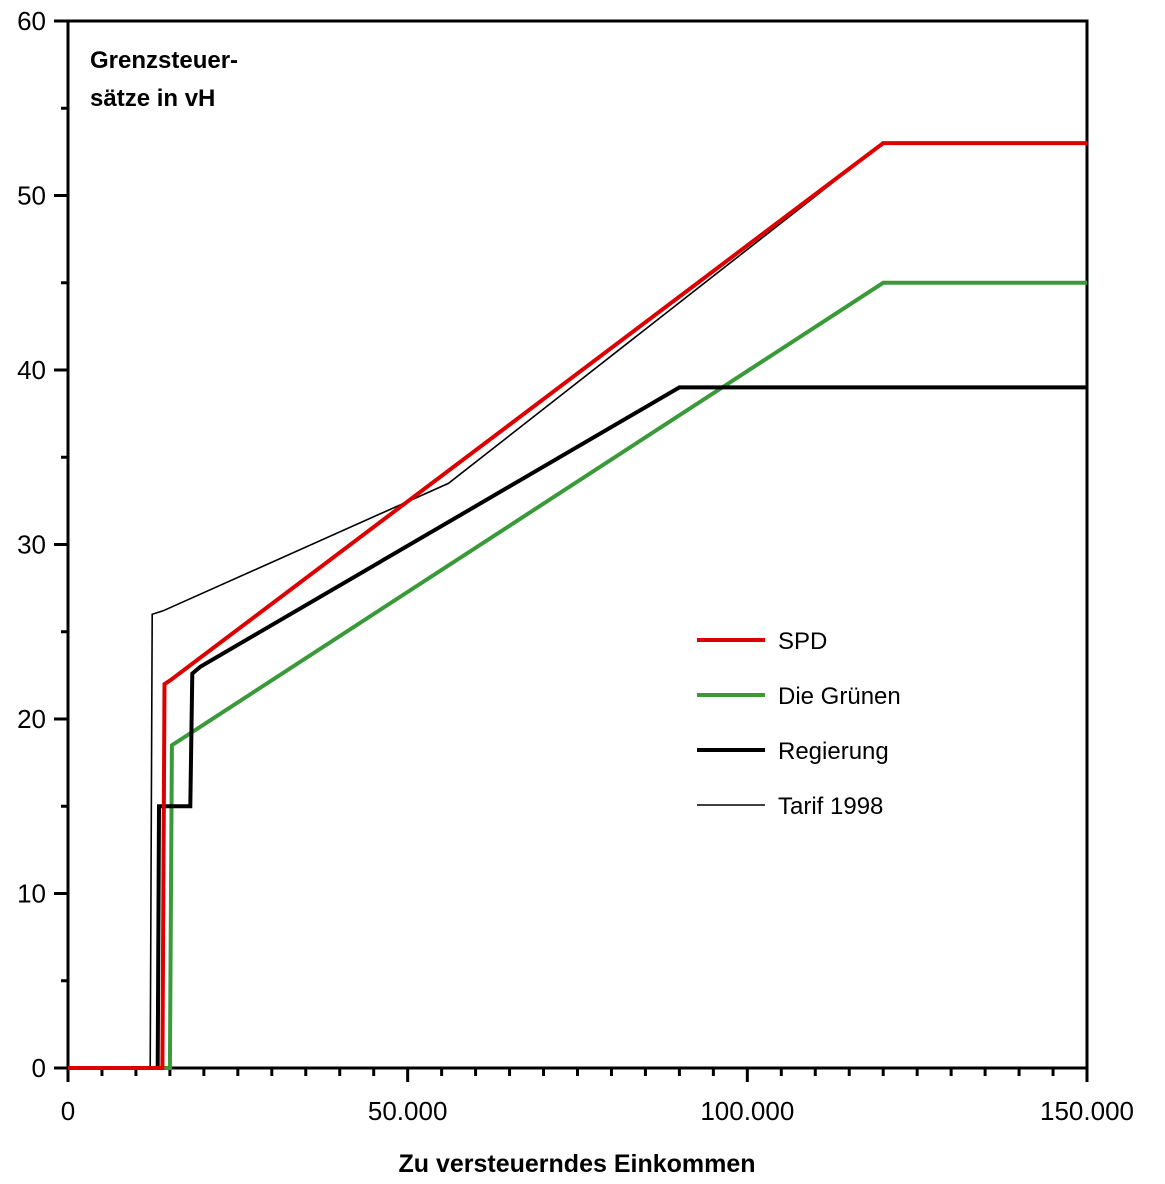 The width and height of the screenshot is (1165, 1184). Describe the element at coordinates (747, 1111) in the screenshot. I see `x-tick-label: 100.000` at that location.